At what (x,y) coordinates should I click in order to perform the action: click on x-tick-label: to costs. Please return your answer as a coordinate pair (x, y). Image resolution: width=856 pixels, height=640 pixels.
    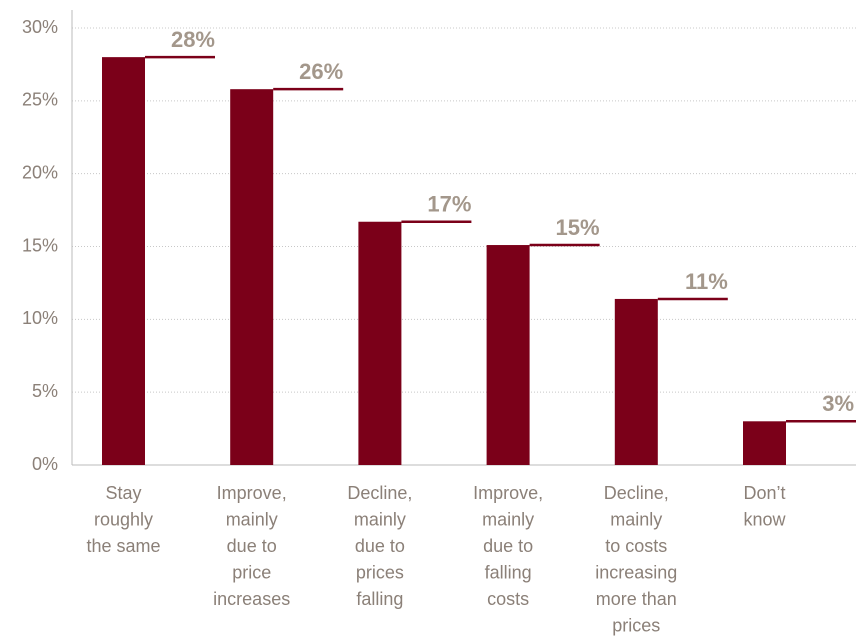
    Looking at the image, I should click on (636, 546).